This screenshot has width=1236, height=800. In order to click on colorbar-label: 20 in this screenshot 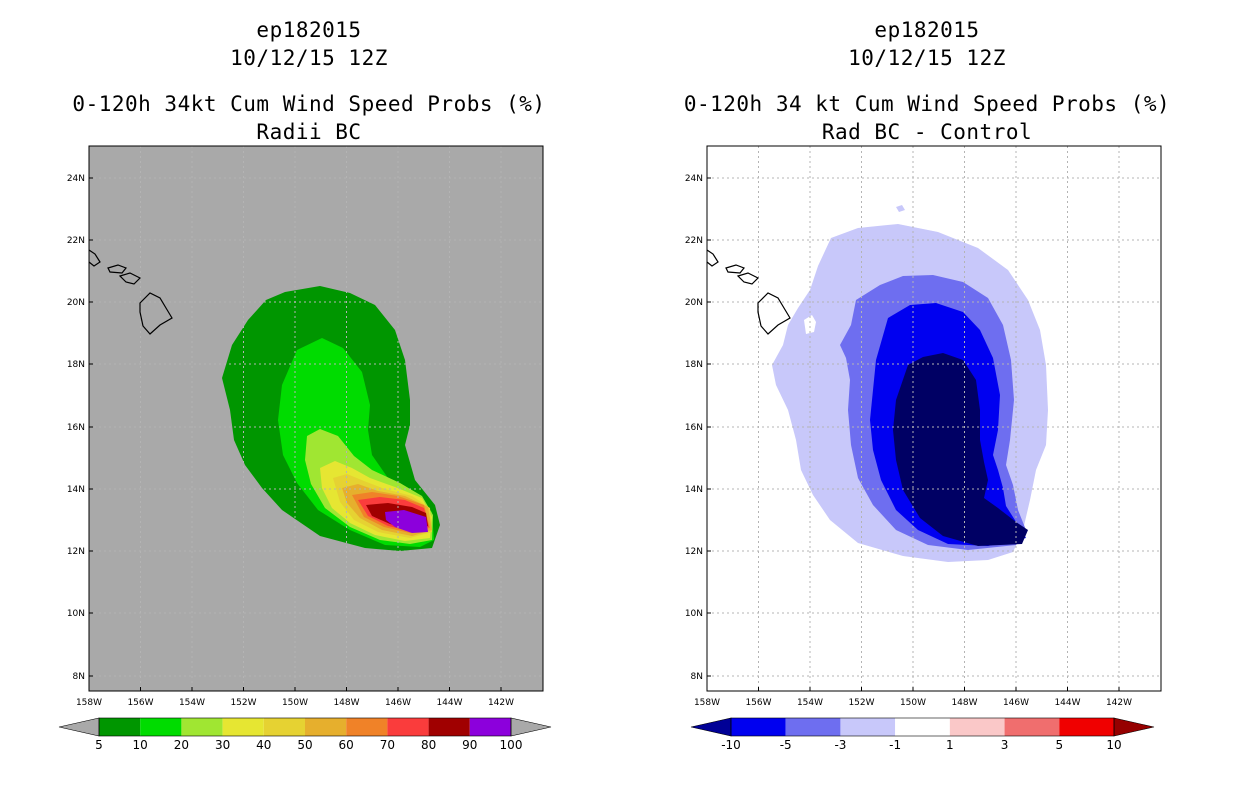, I will do `click(181, 745)`.